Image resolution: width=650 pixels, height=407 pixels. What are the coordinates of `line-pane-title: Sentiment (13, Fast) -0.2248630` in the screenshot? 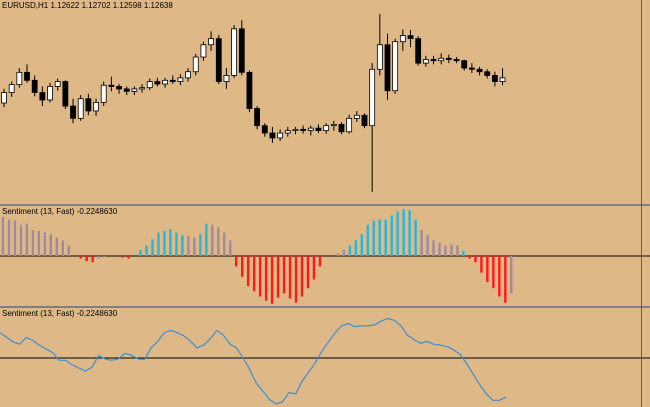 It's located at (60, 313).